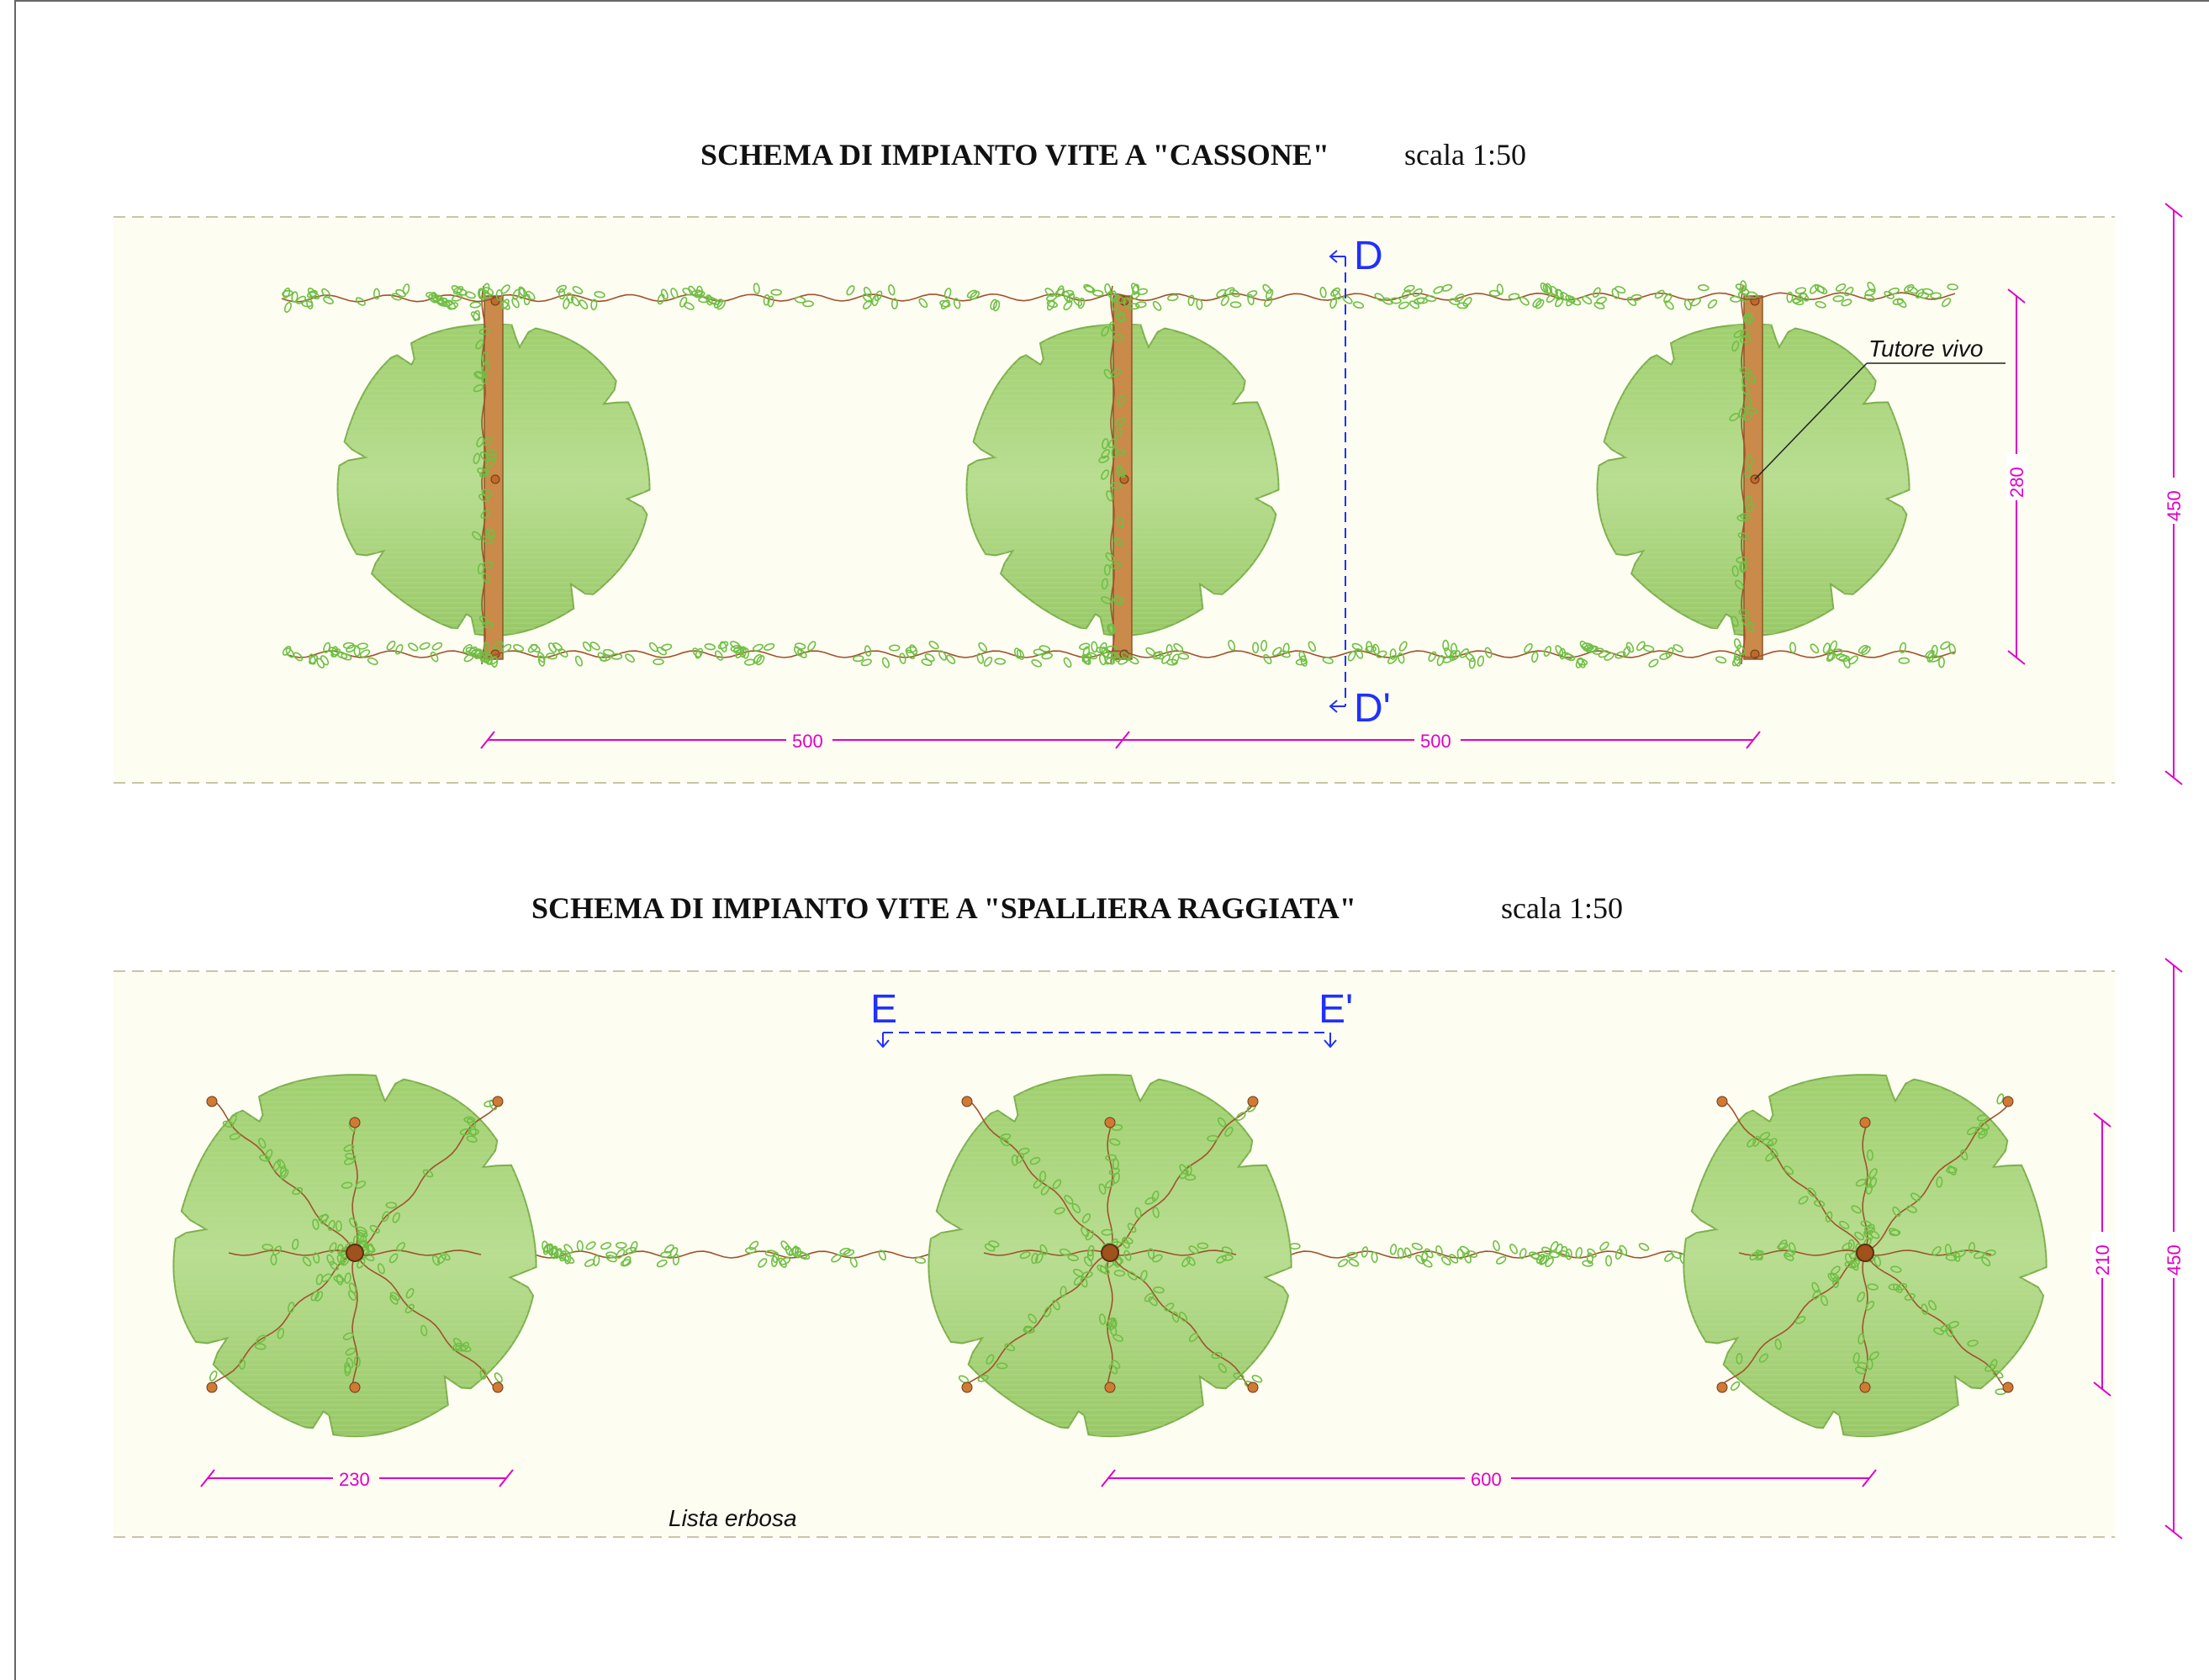 The height and width of the screenshot is (1680, 2209). Describe the element at coordinates (1337, 481) in the screenshot. I see `section-line-d` at that location.